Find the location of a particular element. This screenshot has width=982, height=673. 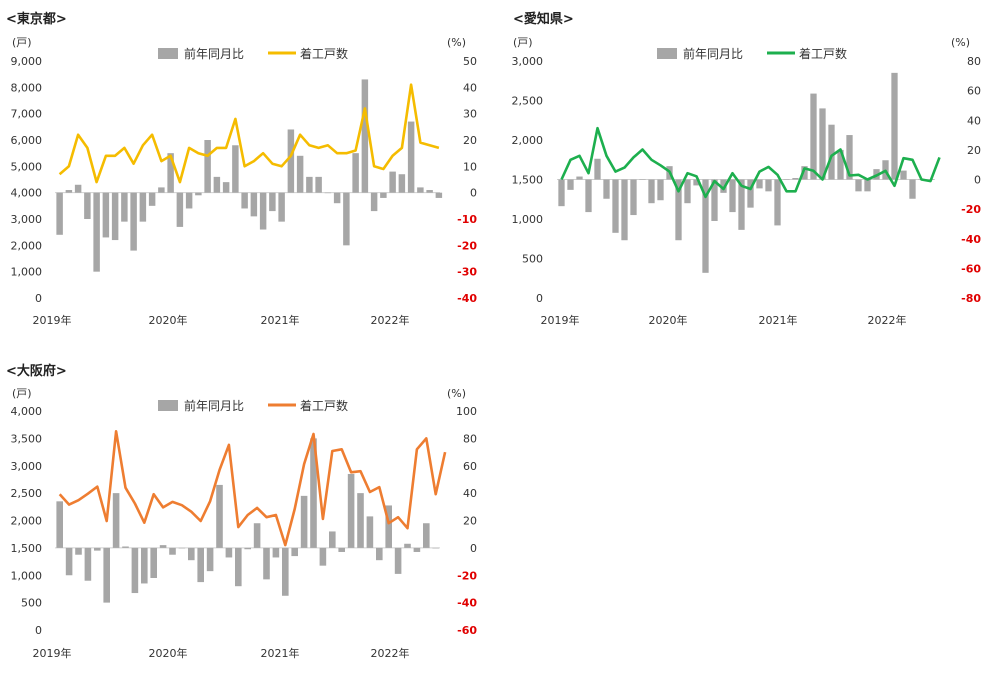

y-left-tick-label: 3,500 is located at coordinates (27, 438).